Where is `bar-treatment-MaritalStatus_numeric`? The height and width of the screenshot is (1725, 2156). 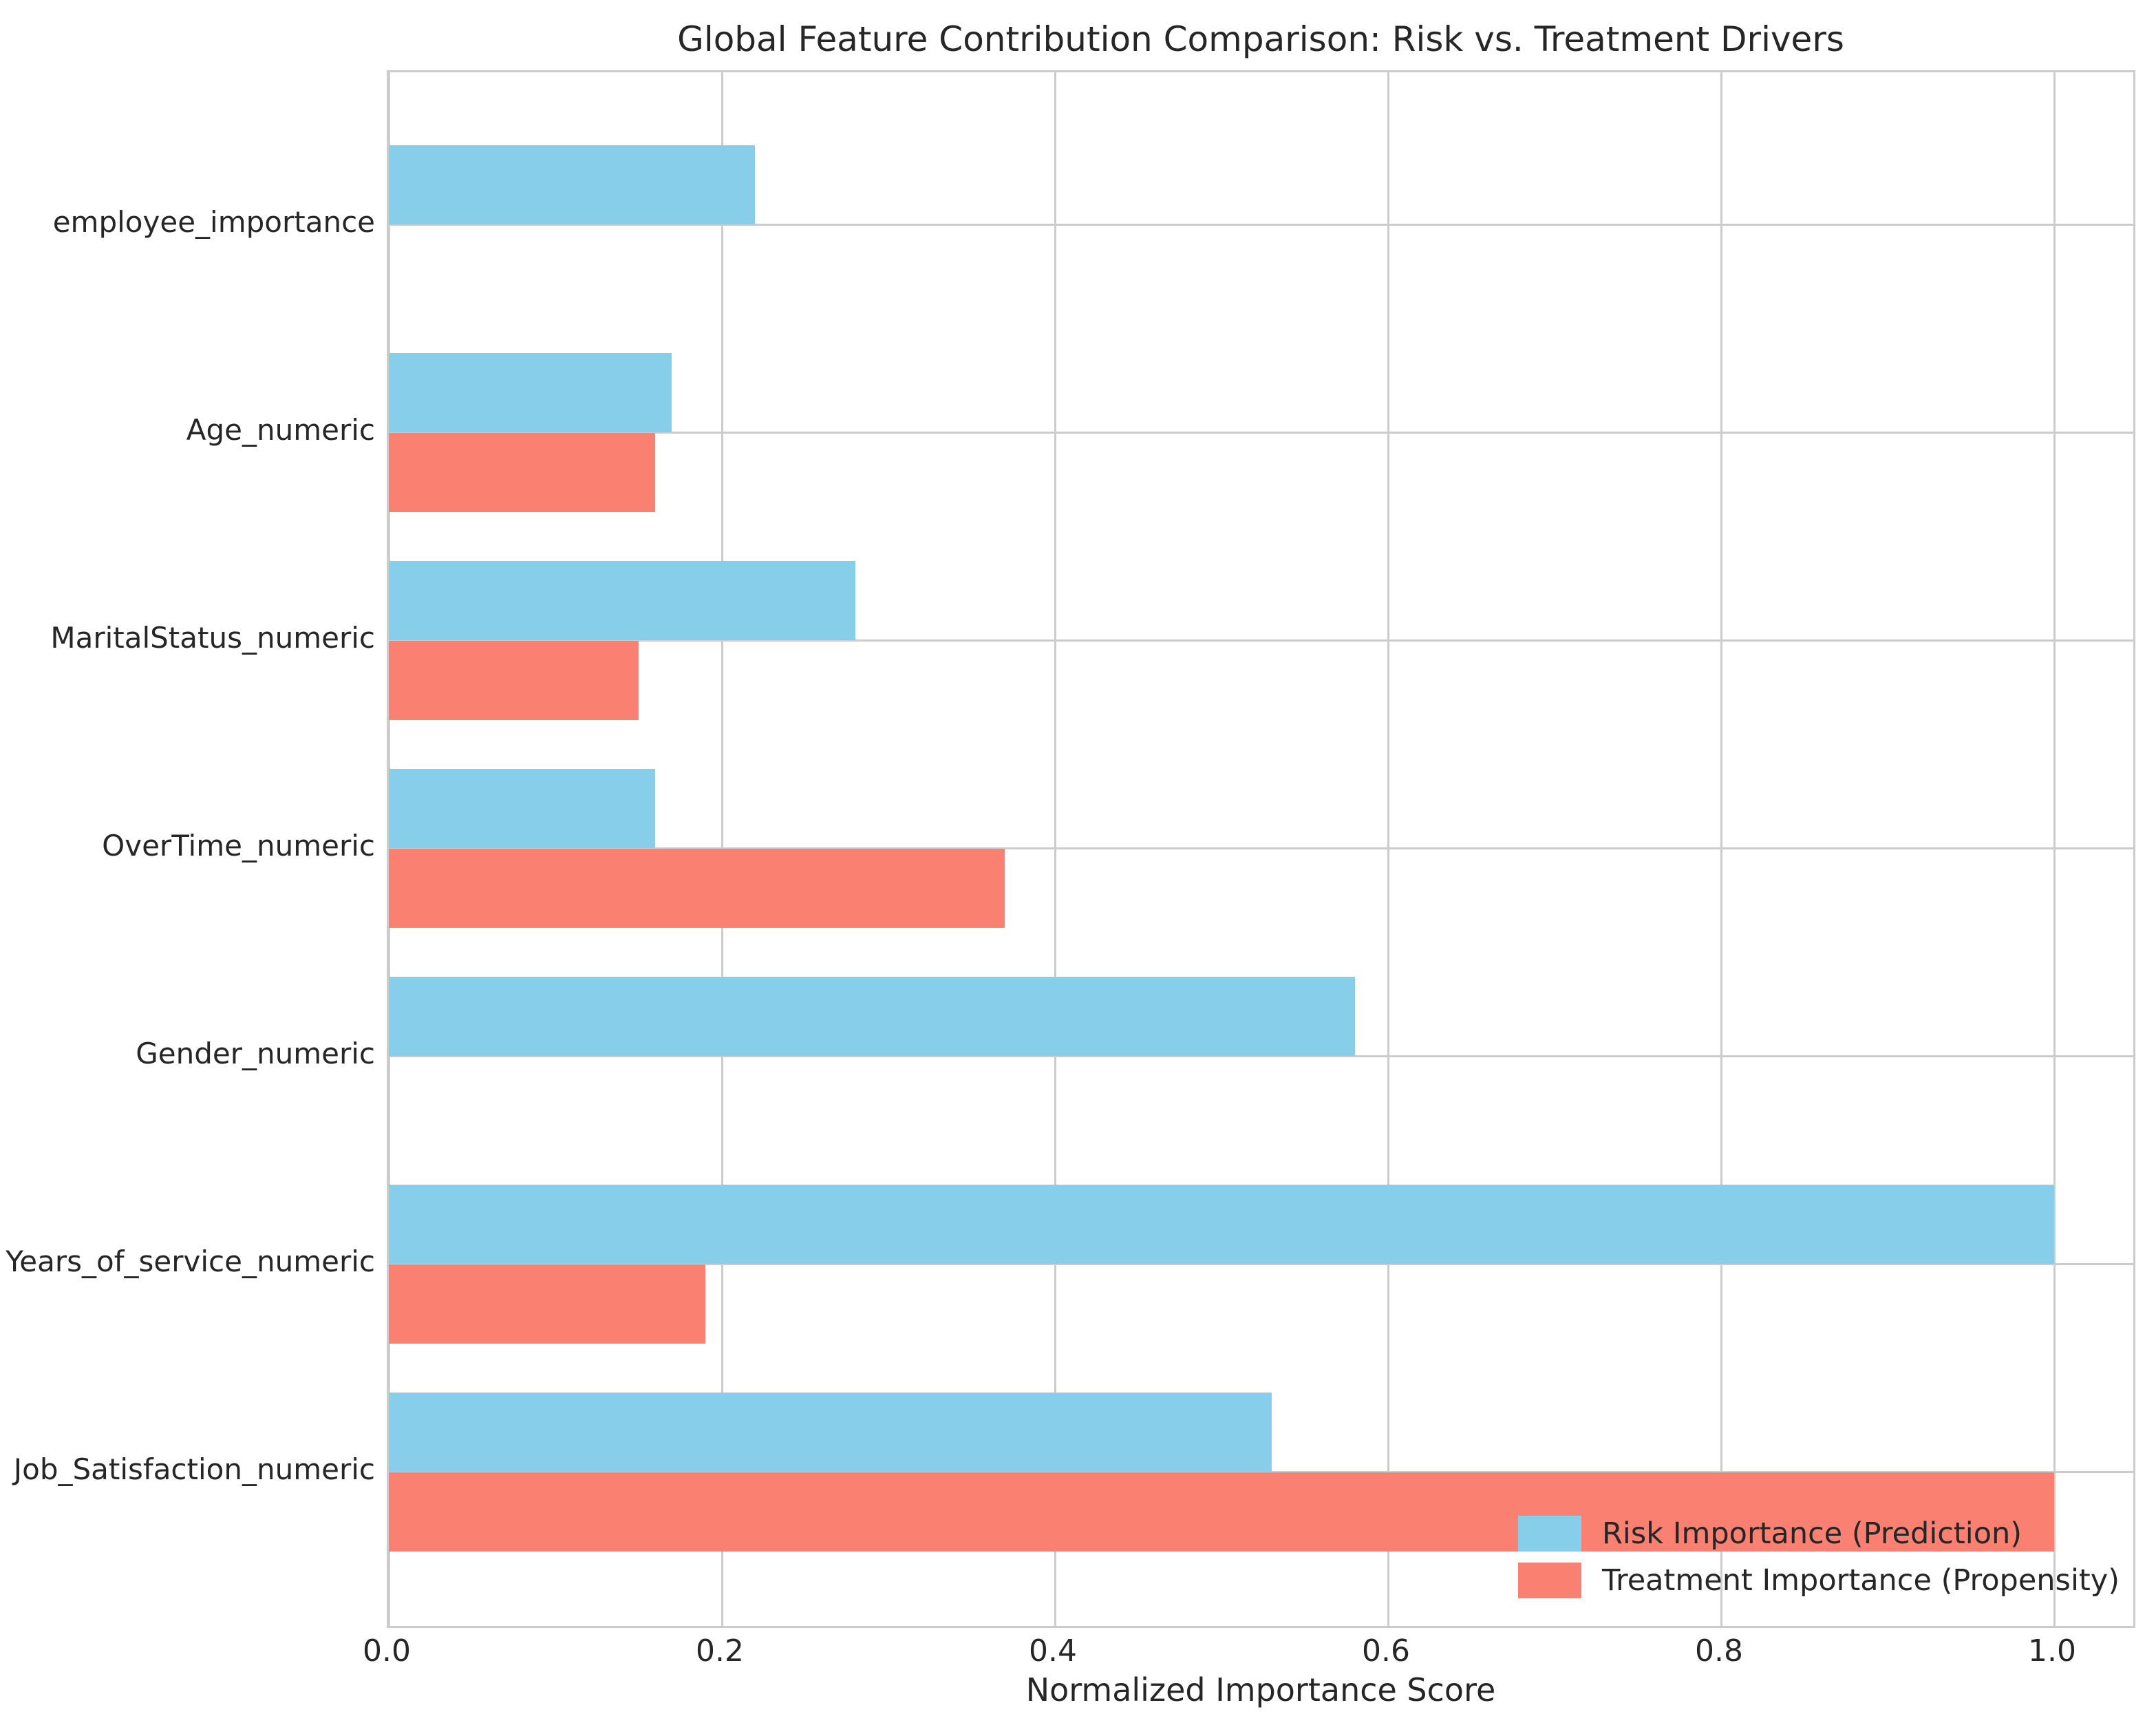 bar-treatment-MaritalStatus_numeric is located at coordinates (514, 680).